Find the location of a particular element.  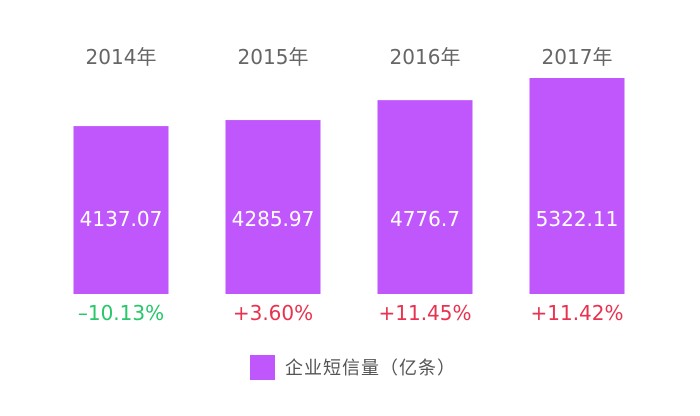

bar-value-label: 4776.7 is located at coordinates (425, 219).